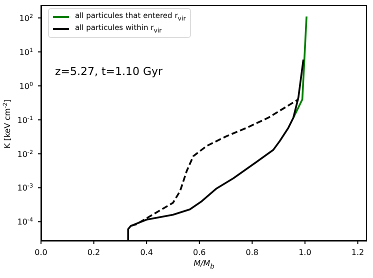 The height and width of the screenshot is (278, 373). Describe the element at coordinates (25, 221) in the screenshot. I see `y-tick-label: 10$^{-4}$` at that location.